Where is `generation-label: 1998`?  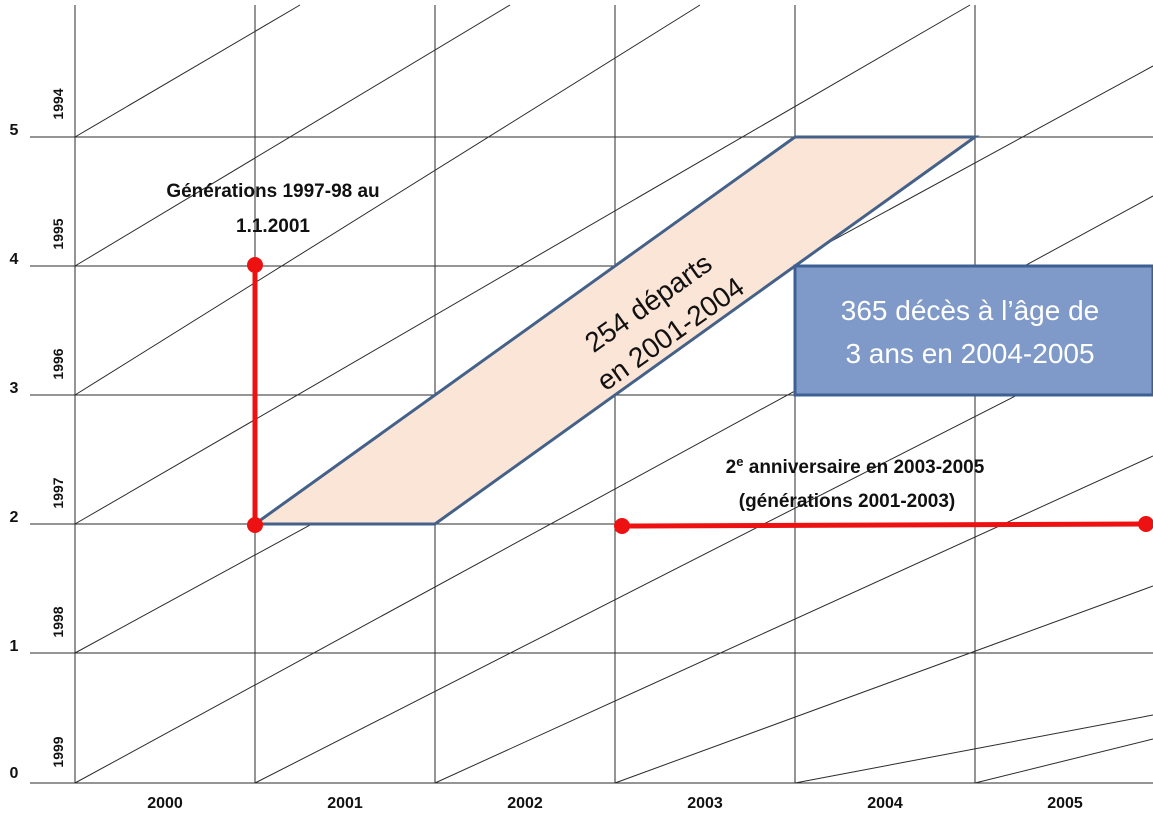 generation-label: 1998 is located at coordinates (58, 621).